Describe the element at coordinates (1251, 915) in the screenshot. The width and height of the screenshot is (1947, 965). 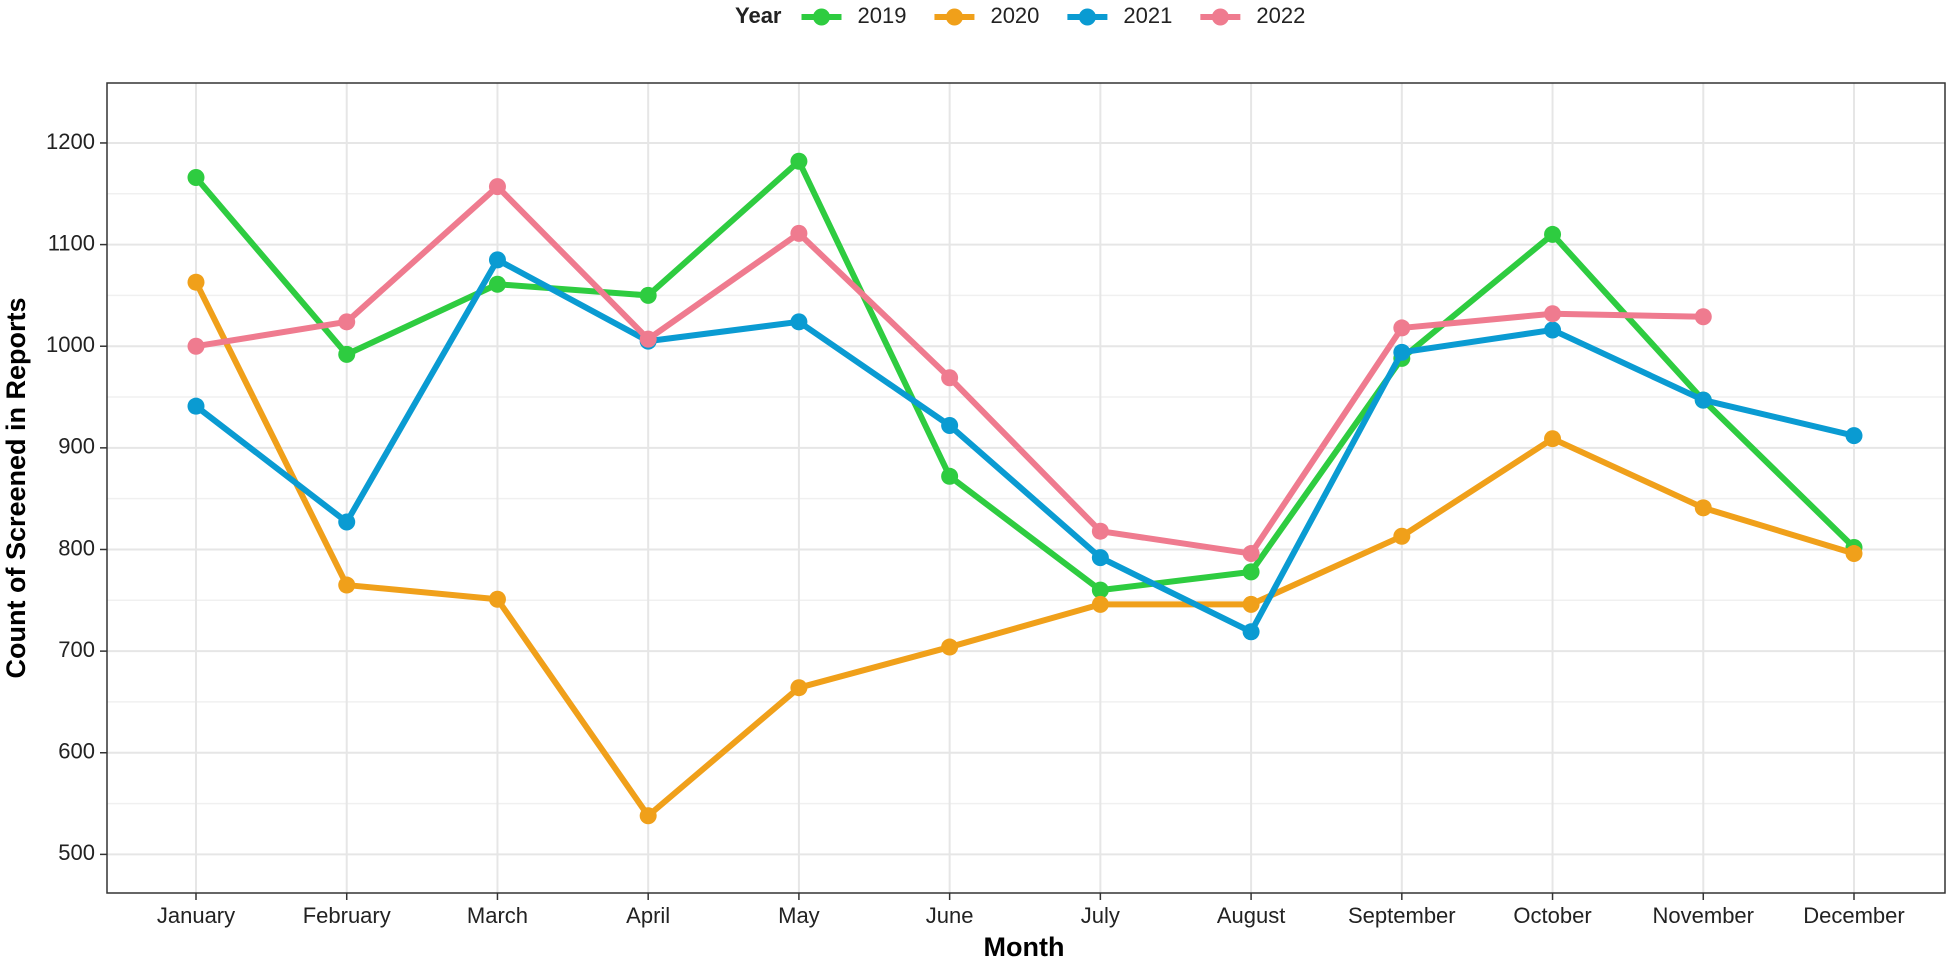
I see `x-tick-label: August` at that location.